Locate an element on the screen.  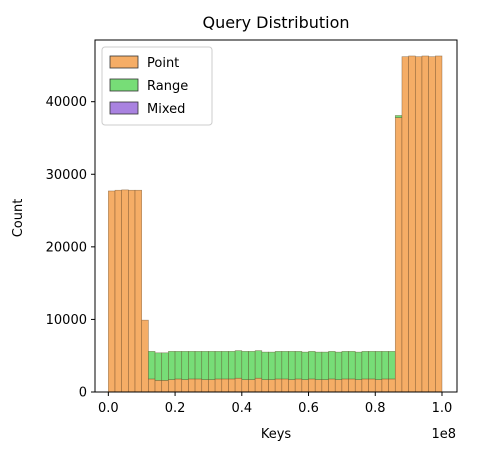
x-tick-label: 0.6 is located at coordinates (308, 408).